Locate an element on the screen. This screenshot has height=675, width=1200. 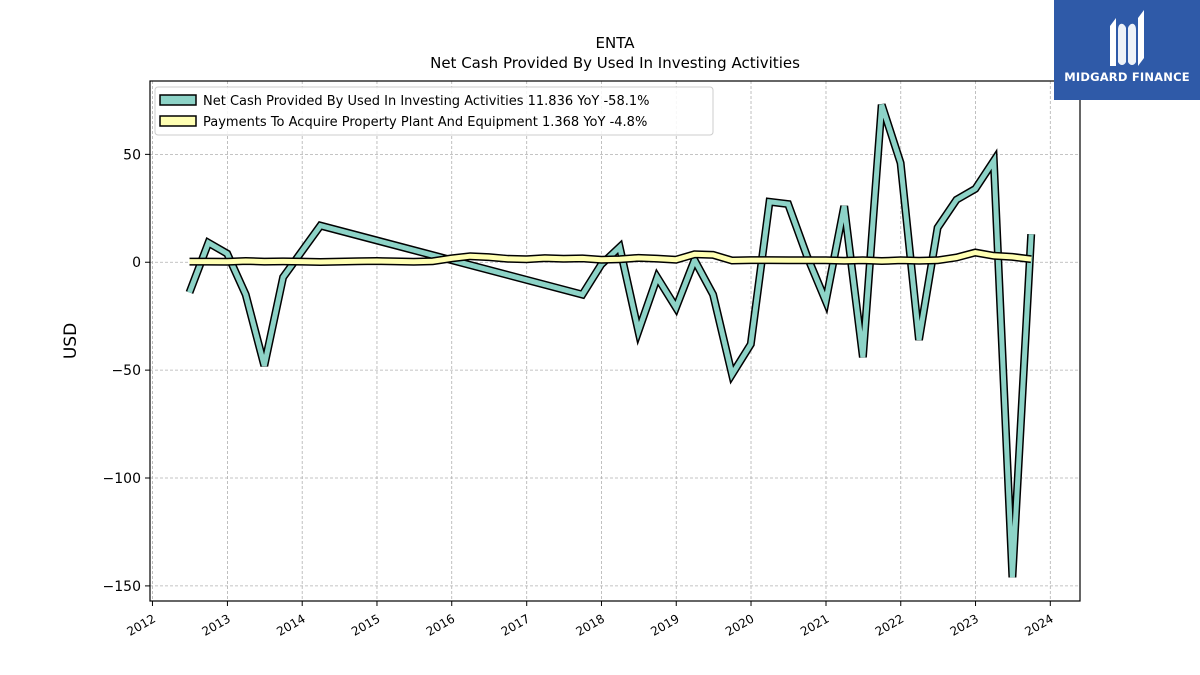
brand-logo: MIDGARD FINANCE is located at coordinates (1127, 50).